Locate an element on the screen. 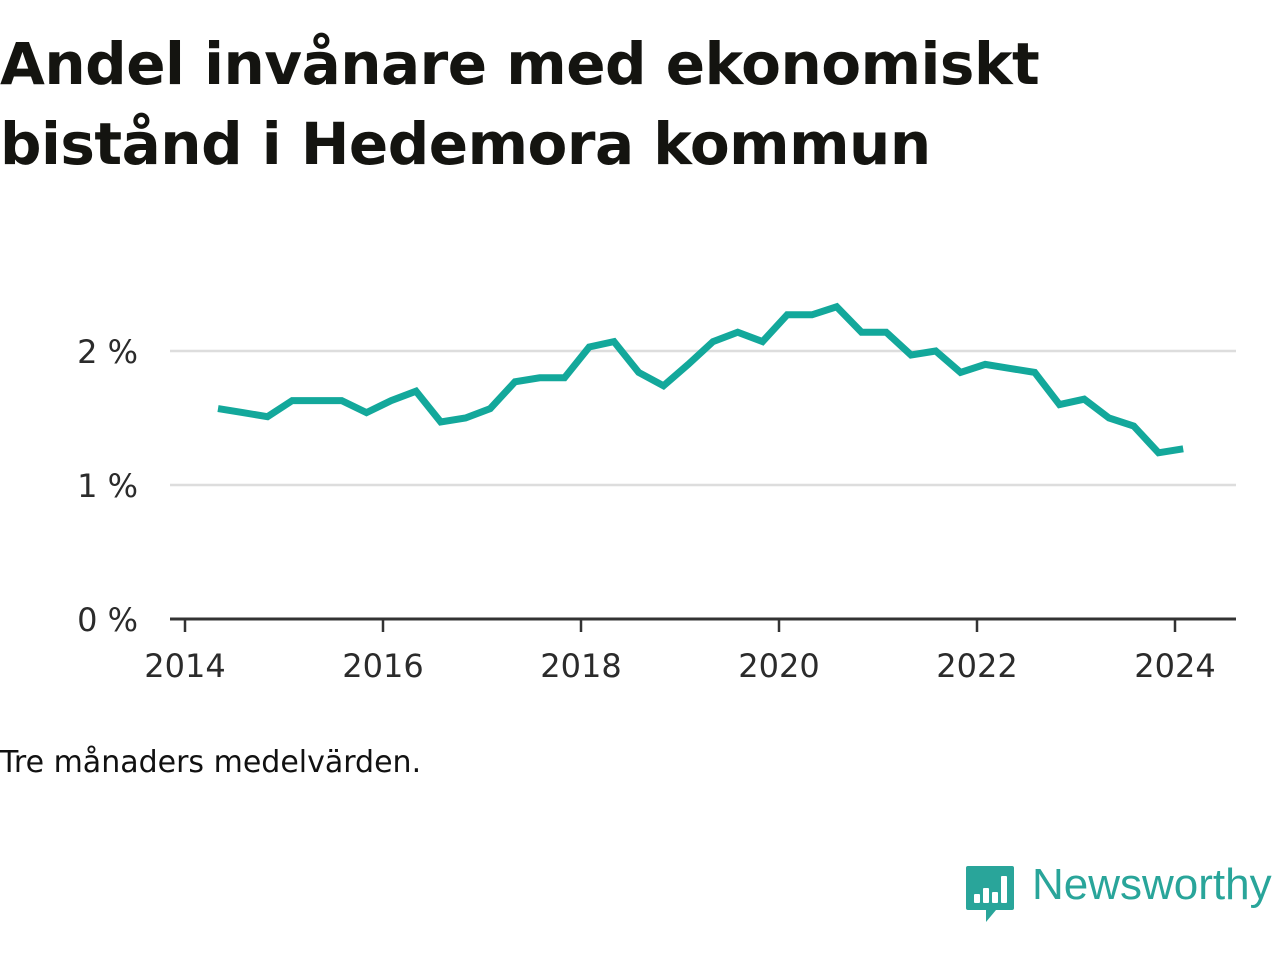 The width and height of the screenshot is (1280, 960). x-tick-label: 2022 is located at coordinates (976, 666).